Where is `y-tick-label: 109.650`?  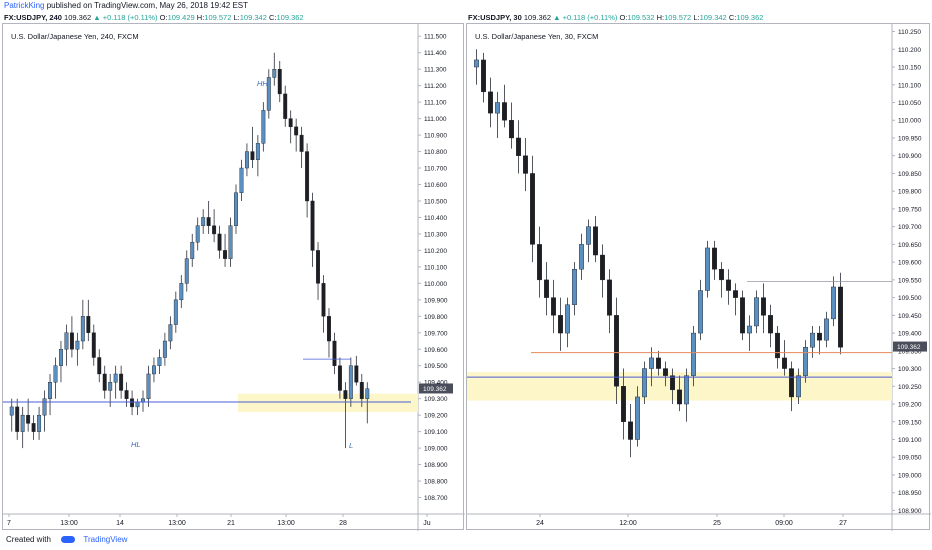 y-tick-label: 109.650 is located at coordinates (910, 245).